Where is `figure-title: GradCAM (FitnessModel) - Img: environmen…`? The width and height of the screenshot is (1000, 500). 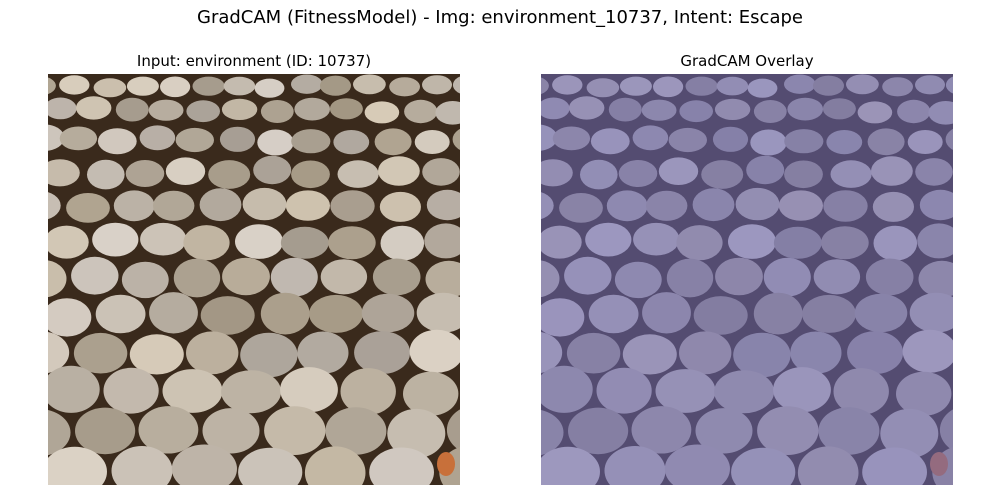 figure-title: GradCAM (FitnessModel) - Img: environmen… is located at coordinates (500, 17).